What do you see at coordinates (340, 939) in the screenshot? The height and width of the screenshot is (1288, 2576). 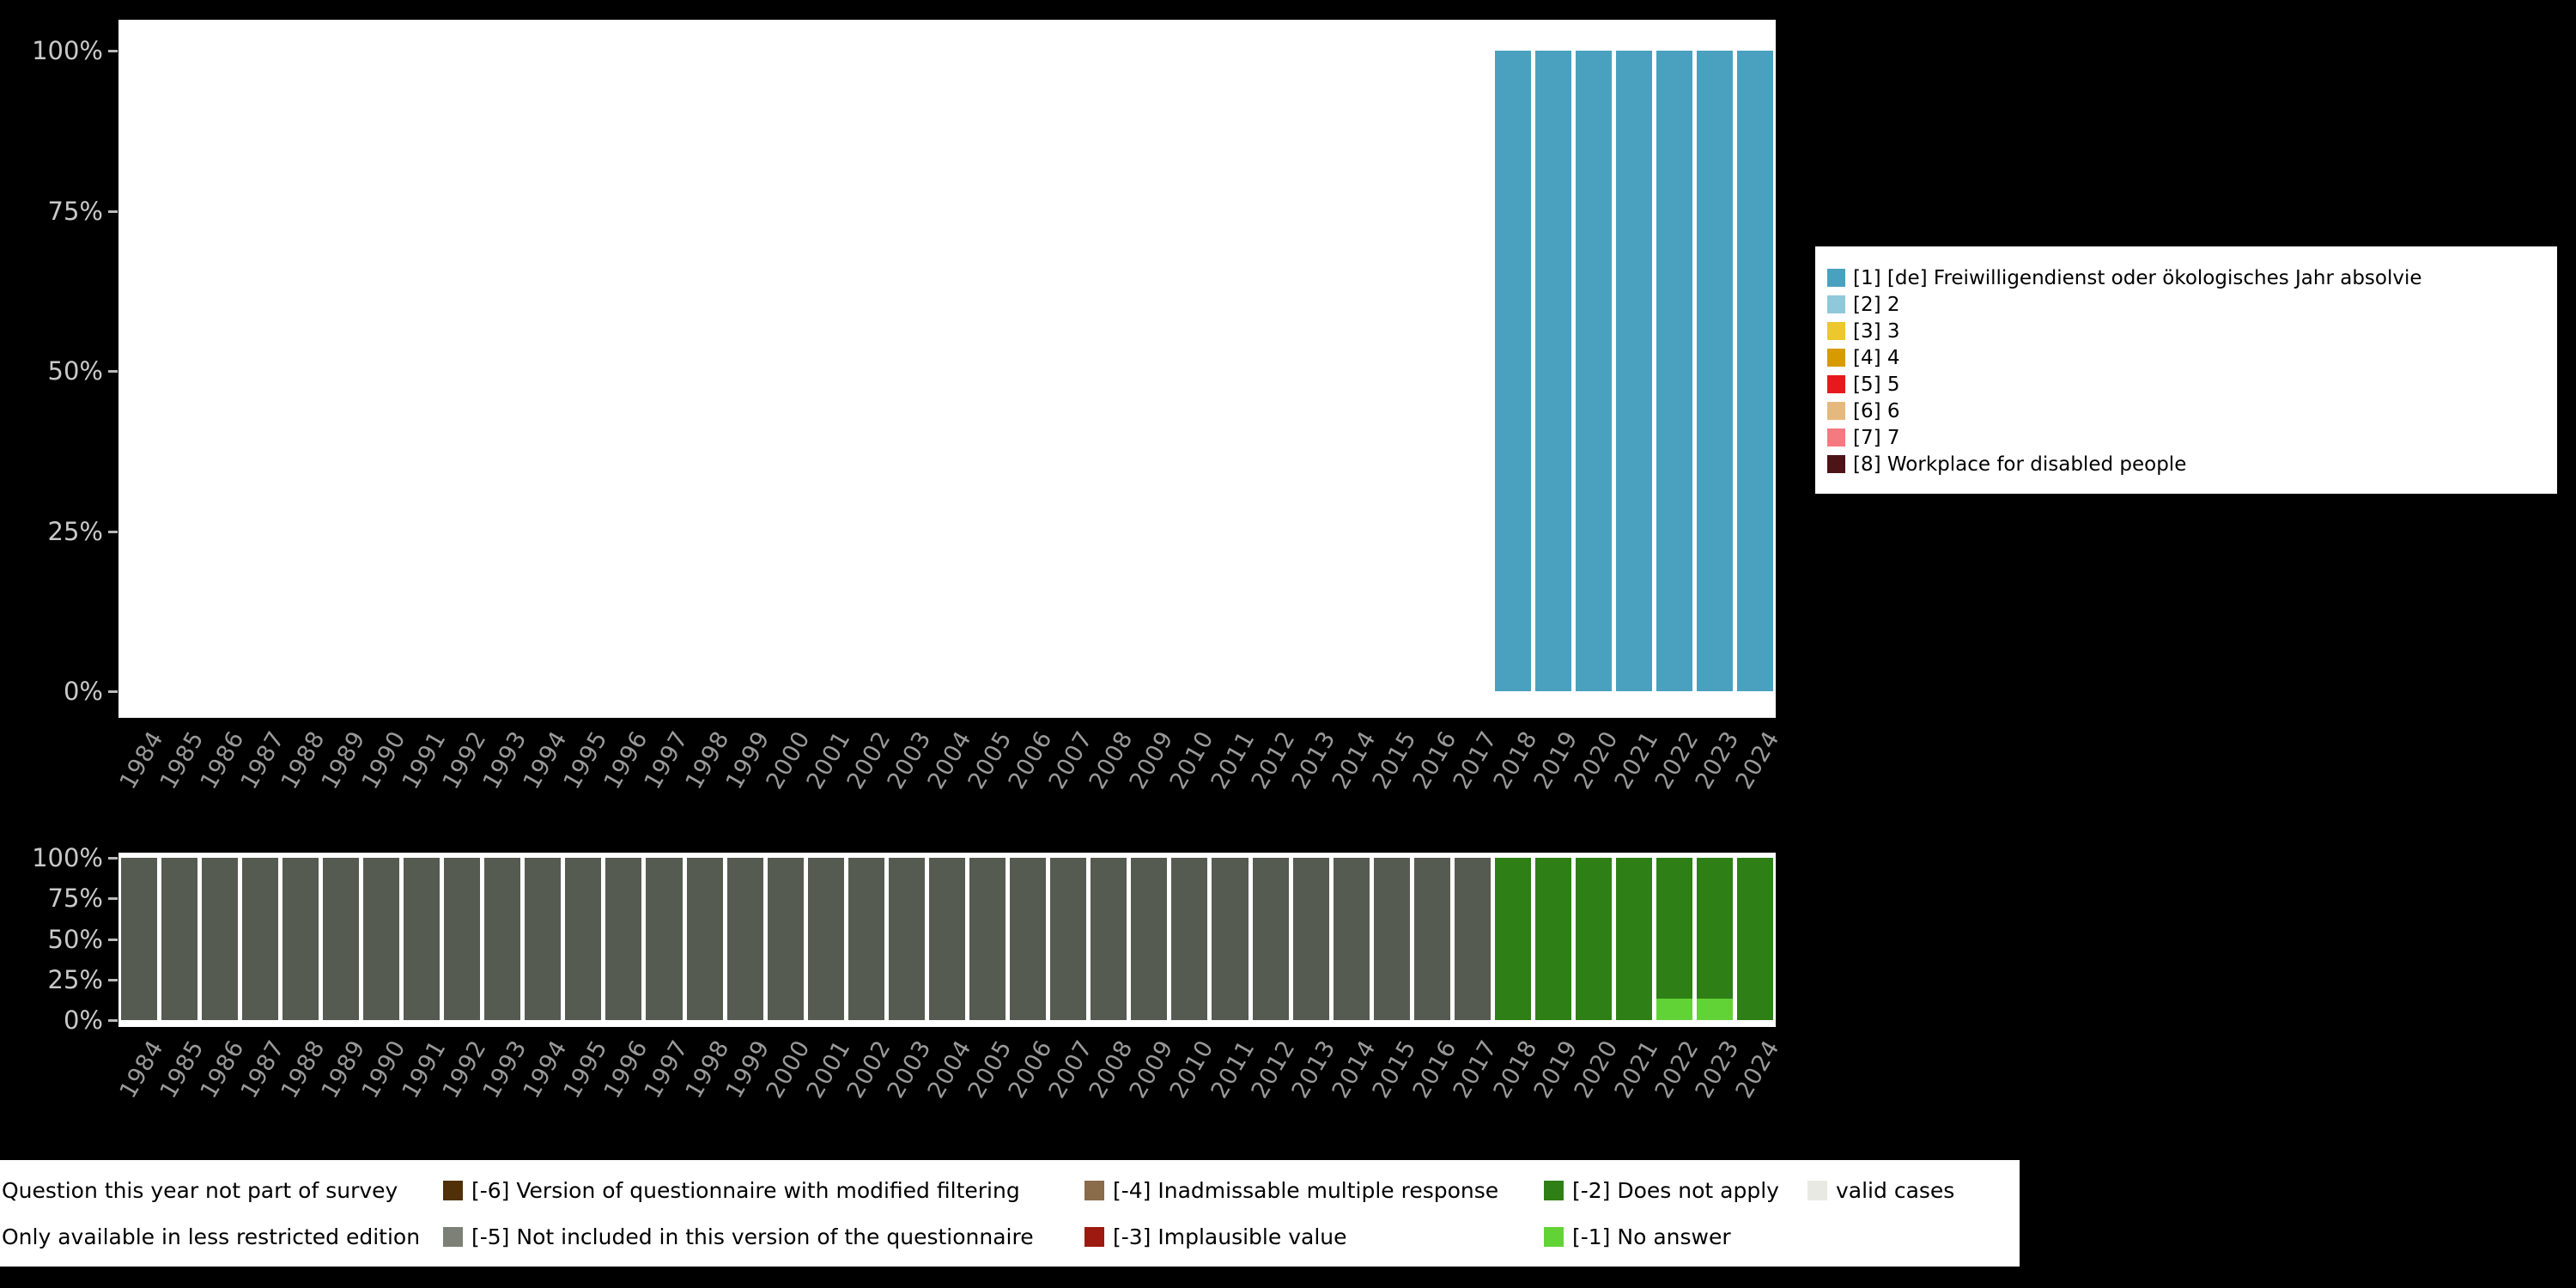 I see `bar-segment-1989` at bounding box center [340, 939].